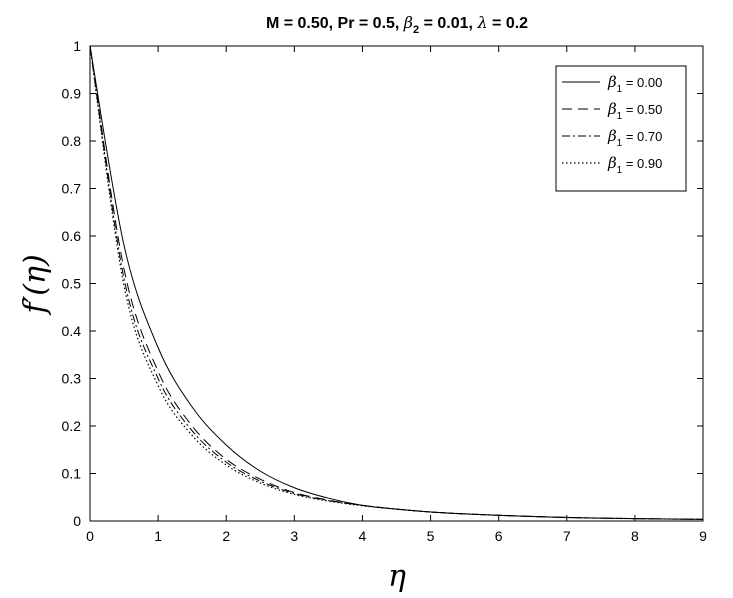 Image resolution: width=733 pixels, height=598 pixels. Describe the element at coordinates (72, 189) in the screenshot. I see `y-tick-label: 0.7` at that location.